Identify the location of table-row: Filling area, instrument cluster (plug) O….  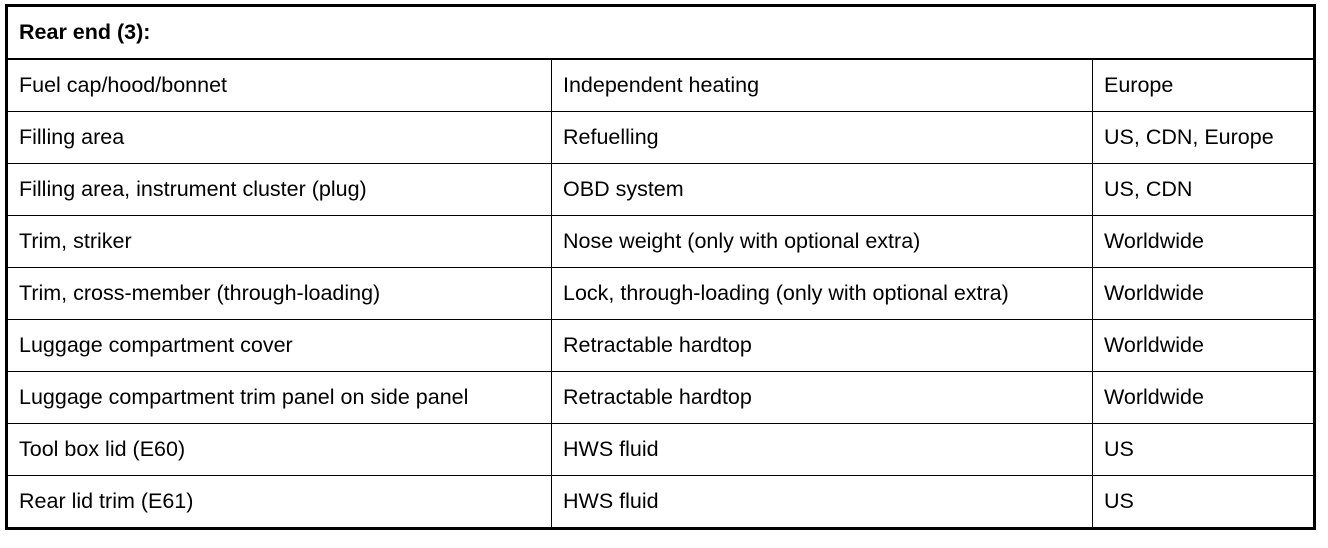
(661, 189).